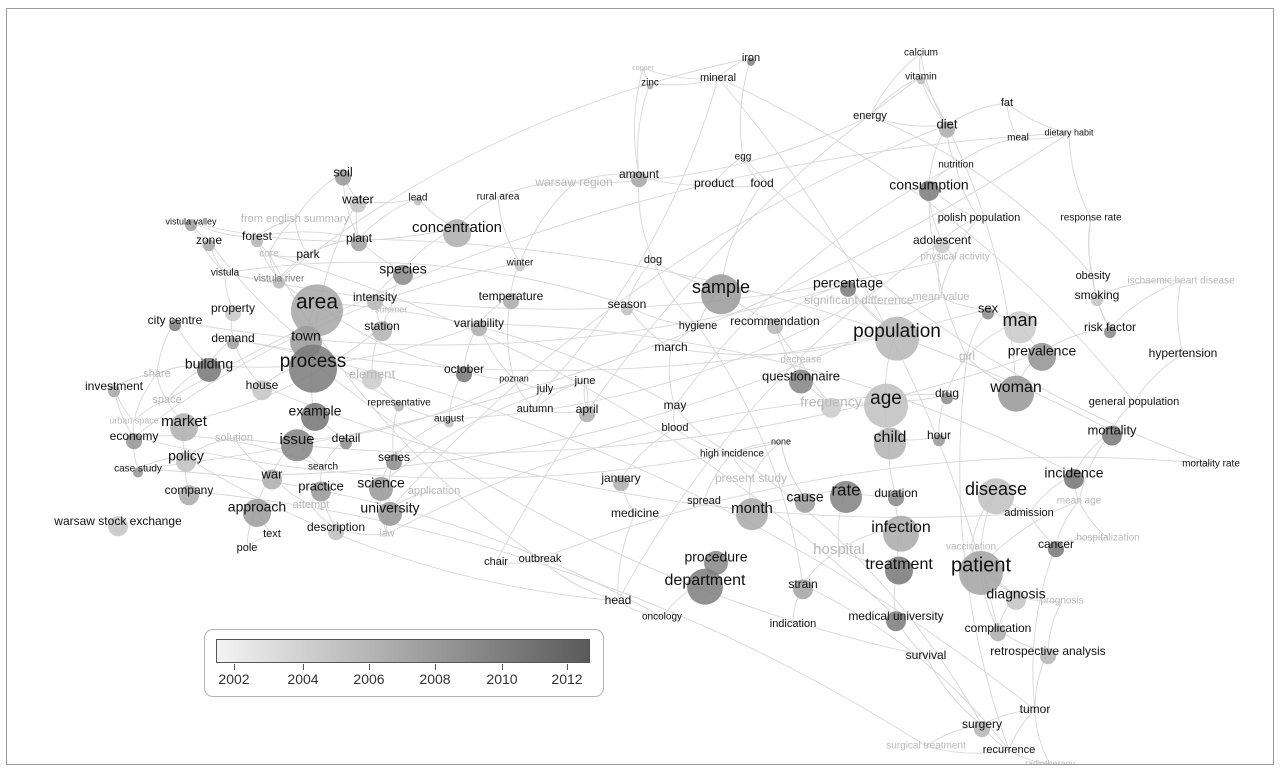  What do you see at coordinates (296, 439) in the screenshot?
I see `term-label: issue` at bounding box center [296, 439].